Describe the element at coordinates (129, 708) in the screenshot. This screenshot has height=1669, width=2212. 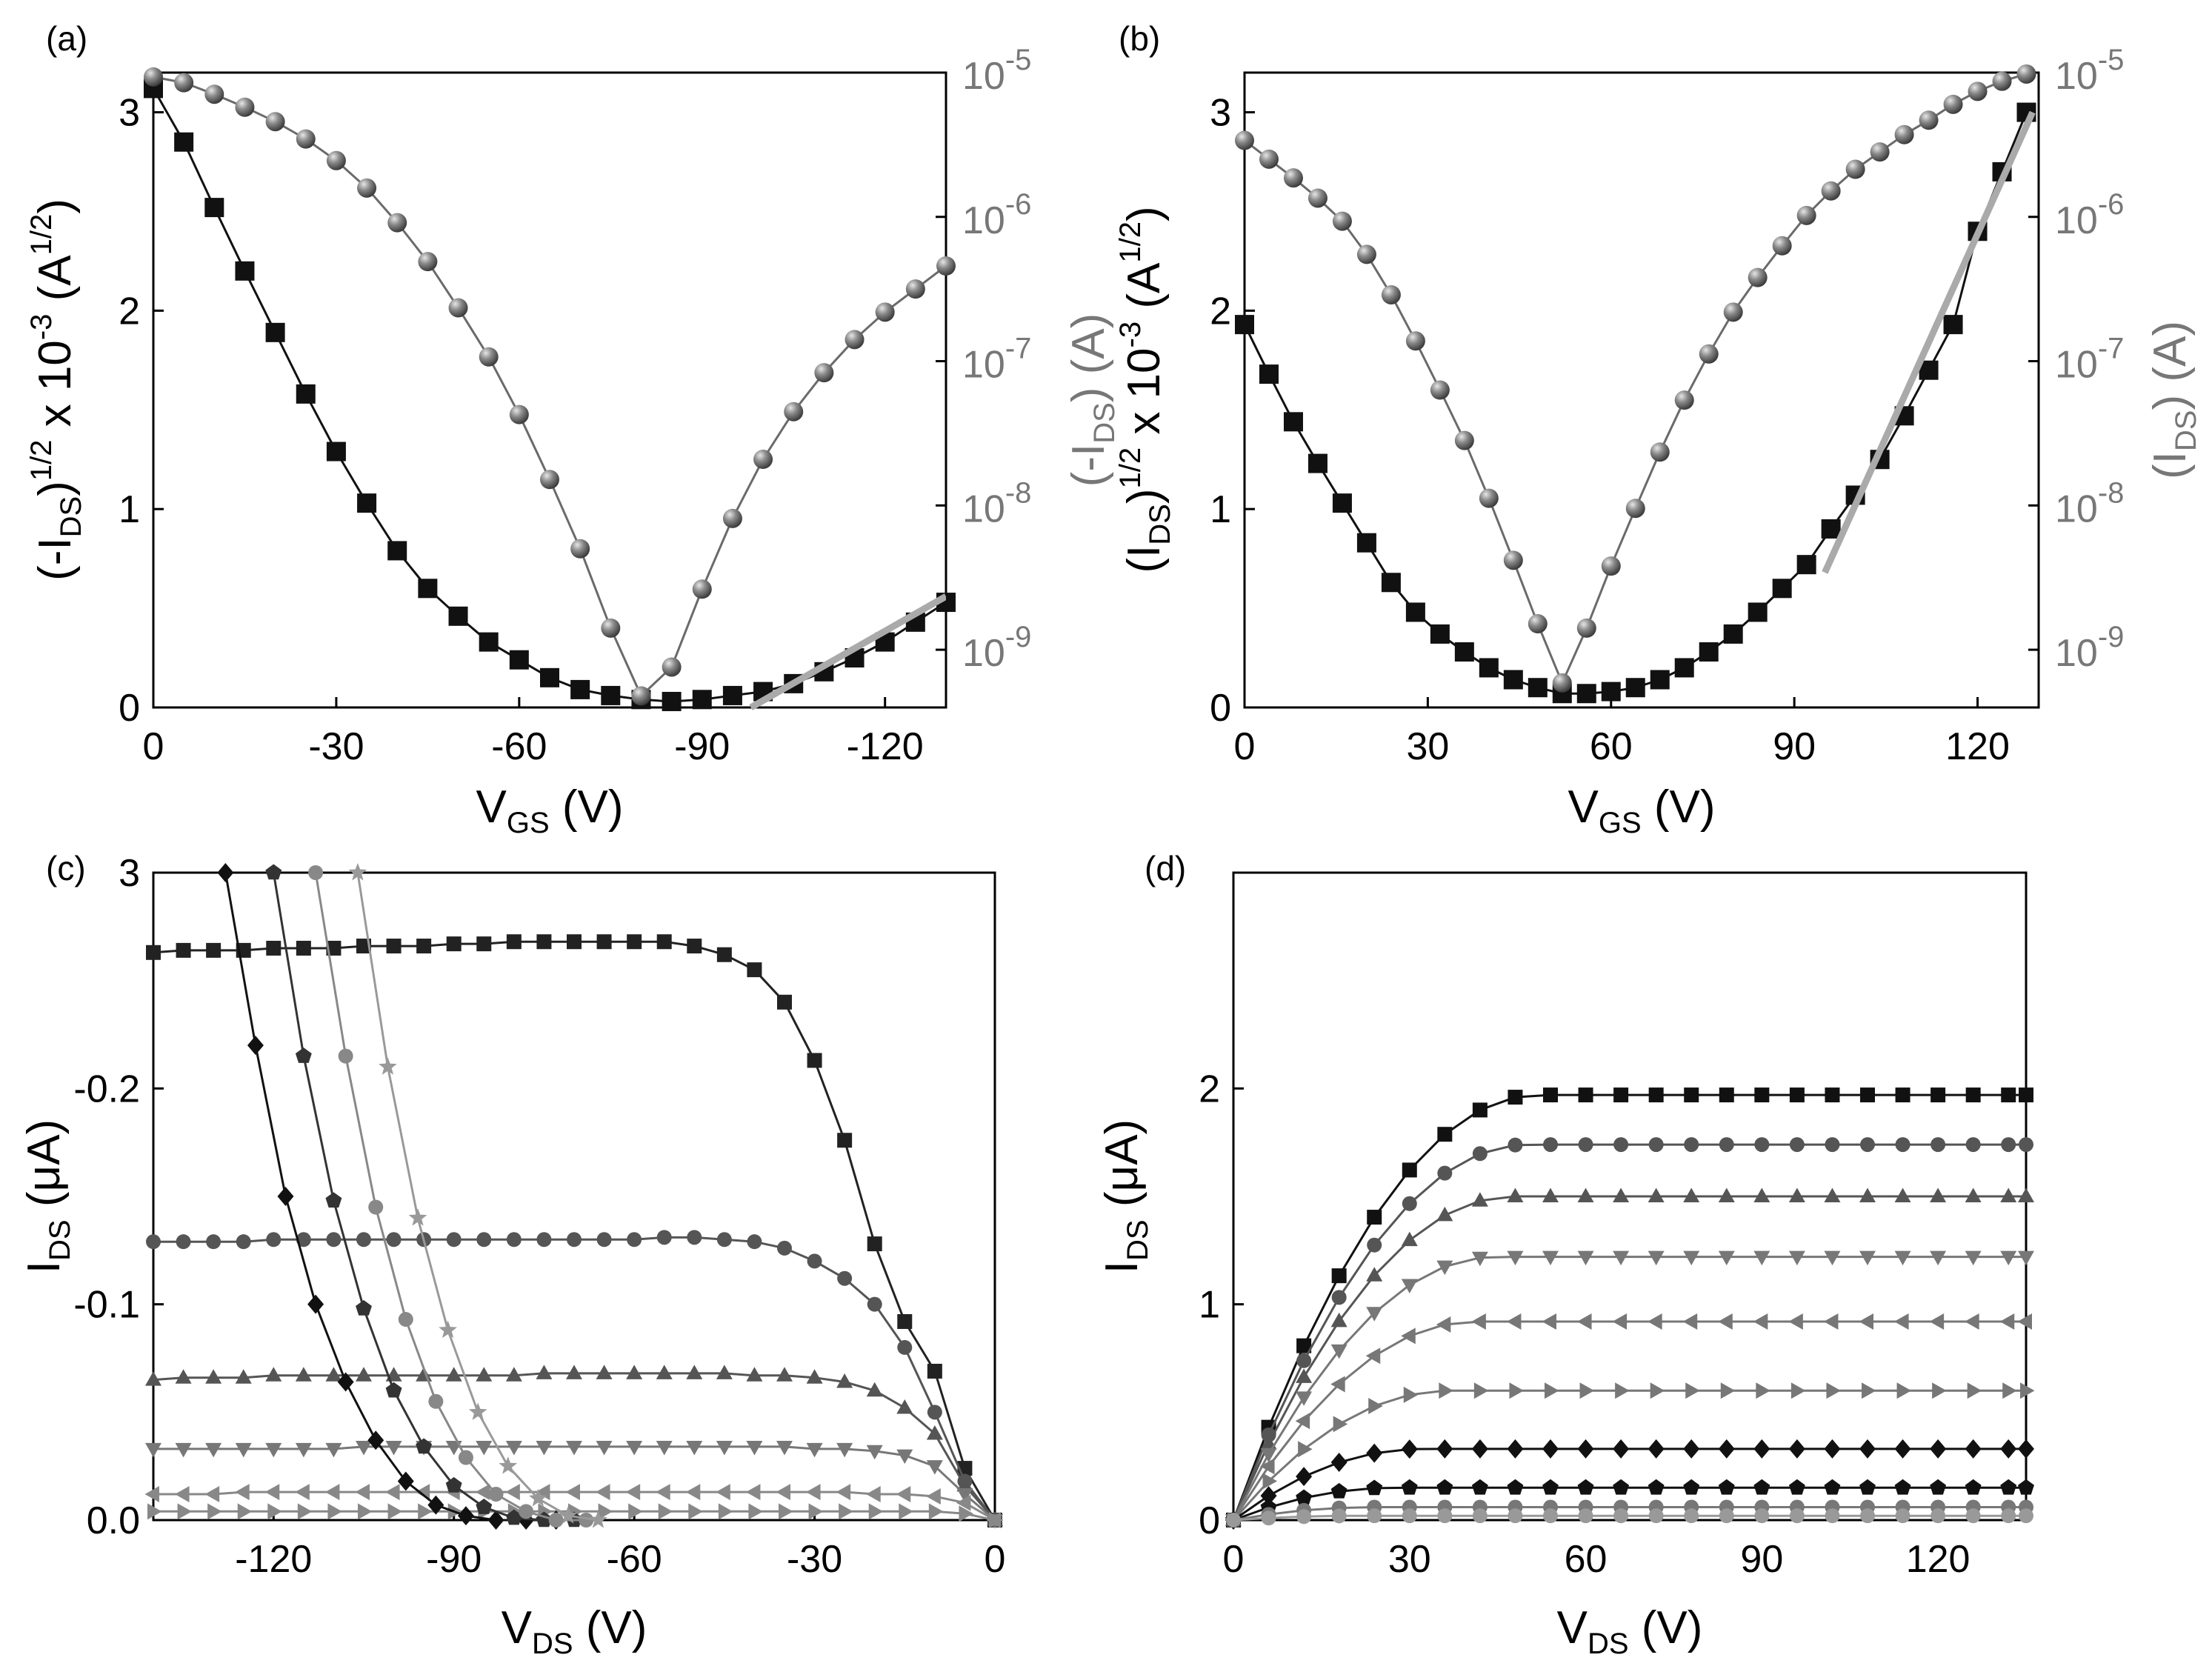
I see `y-tick-label-a: 0` at that location.